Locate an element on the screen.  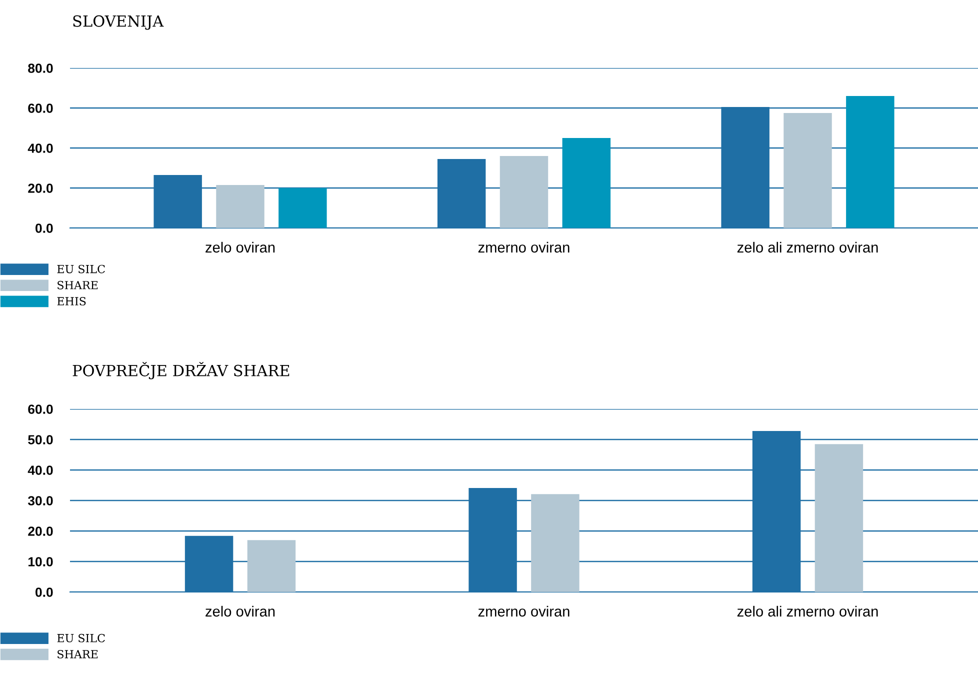
y-tick-label: 50.0 is located at coordinates (40, 439).